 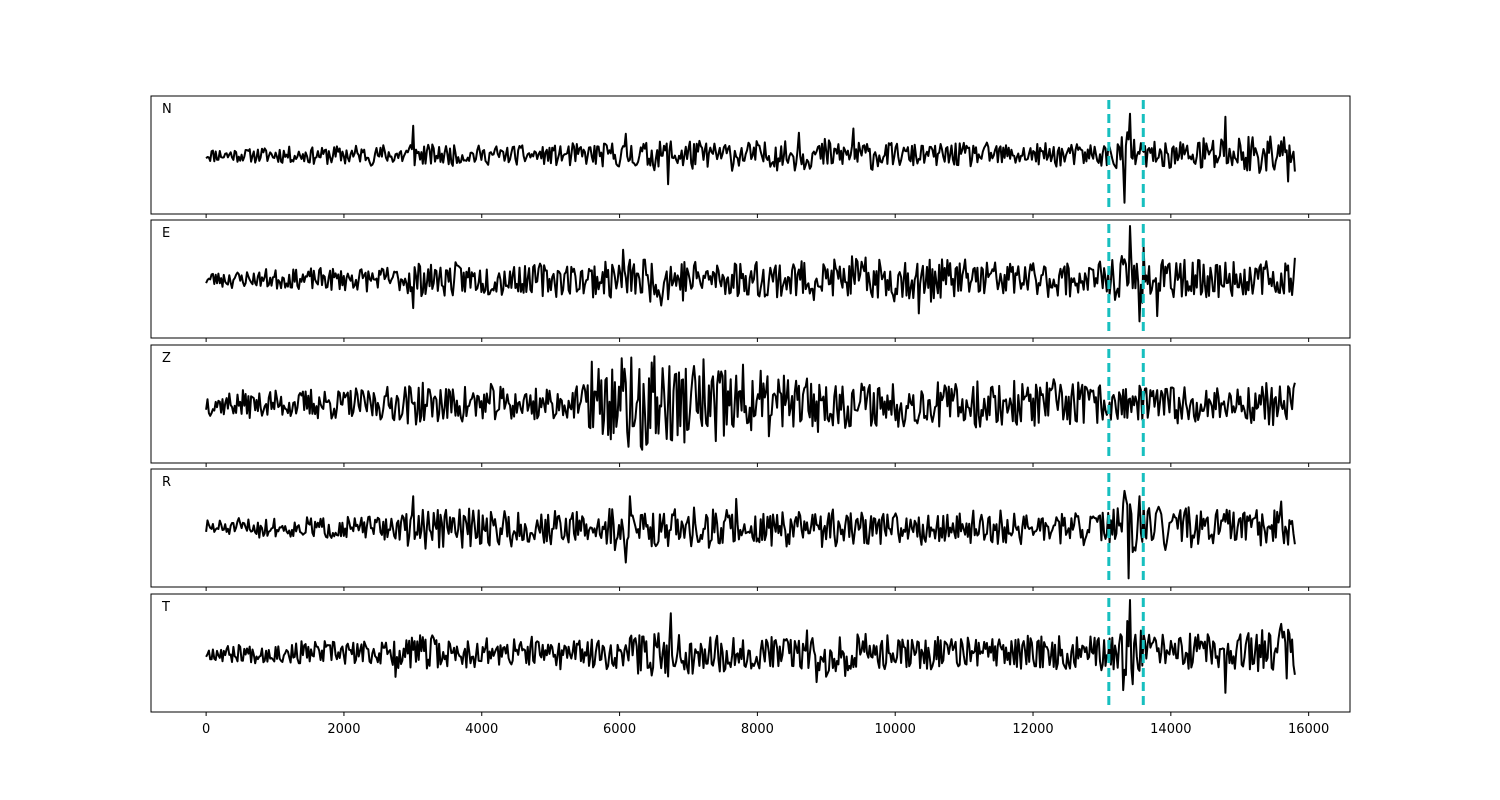 What do you see at coordinates (481, 729) in the screenshot?
I see `x-tick-label: 4000` at bounding box center [481, 729].